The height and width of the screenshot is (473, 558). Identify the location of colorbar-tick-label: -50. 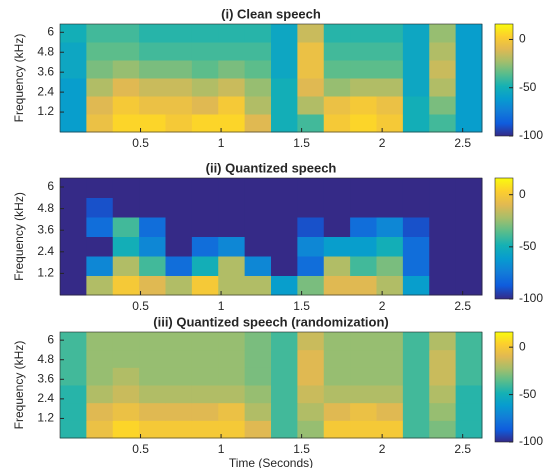
(528, 394).